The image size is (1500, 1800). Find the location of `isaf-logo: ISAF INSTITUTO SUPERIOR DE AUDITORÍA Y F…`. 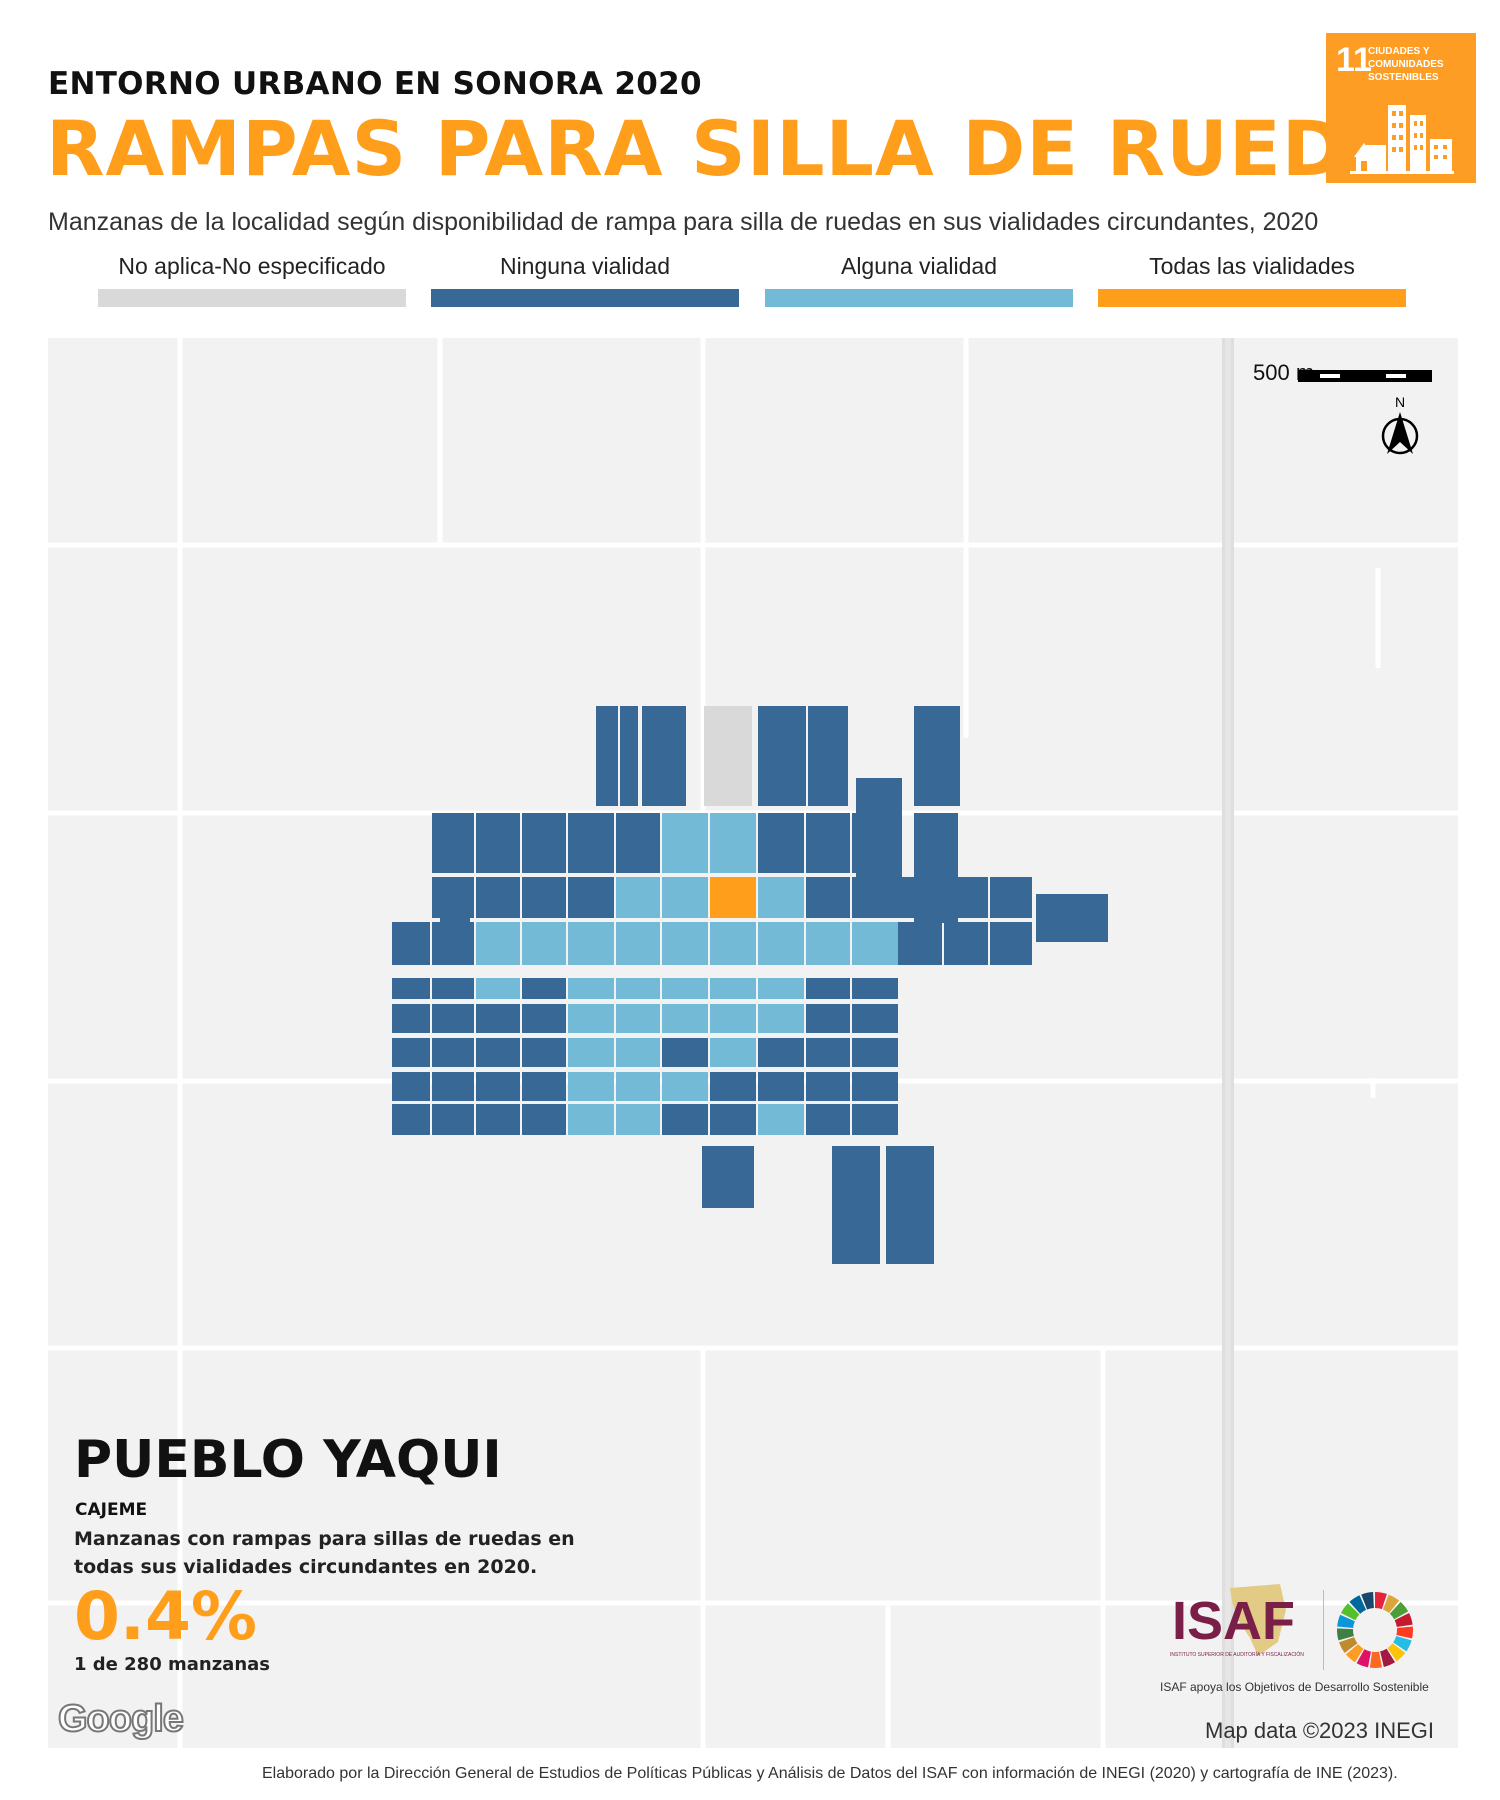

isaf-logo: ISAF INSTITUTO SUPERIOR DE AUDITORÍA Y F… is located at coordinates (1235, 1625).